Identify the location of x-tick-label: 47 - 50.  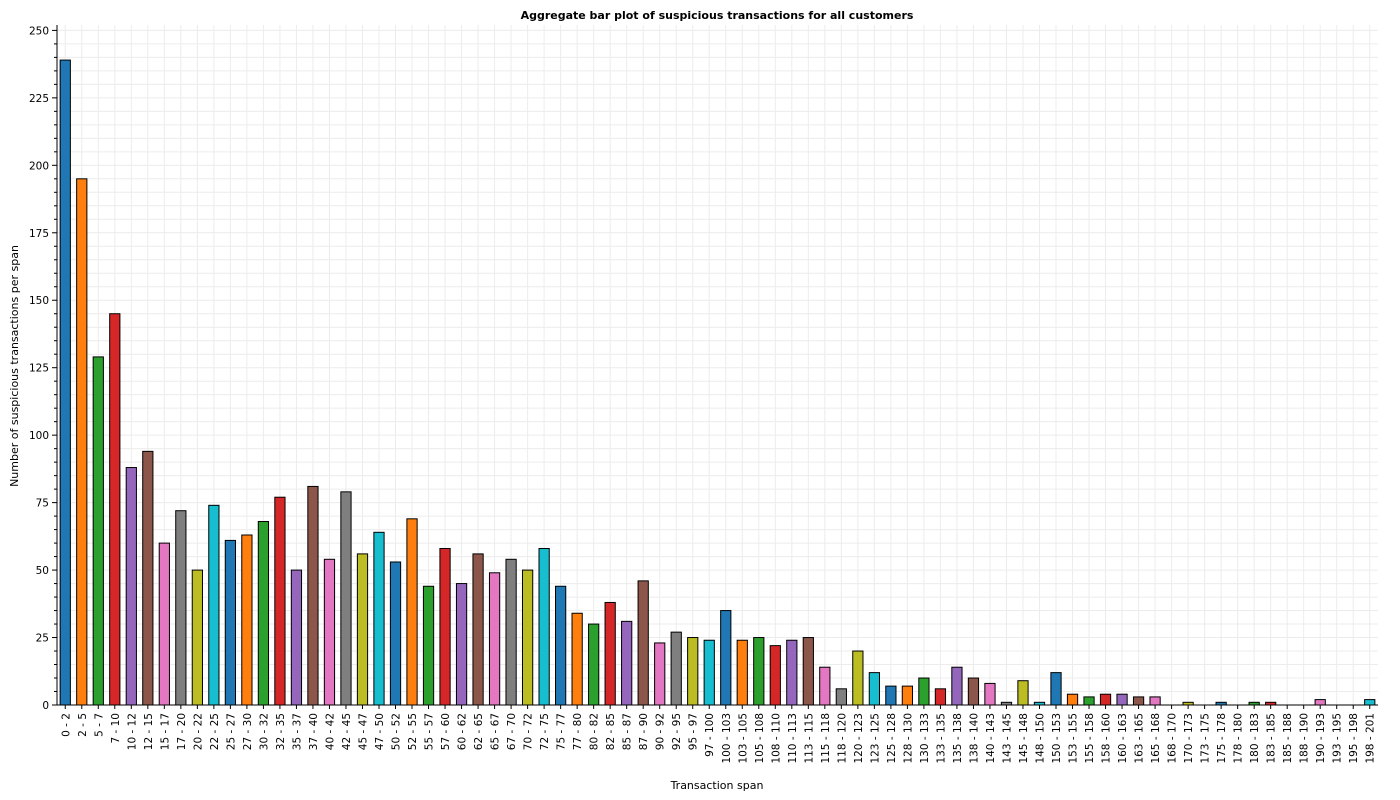
(380, 731).